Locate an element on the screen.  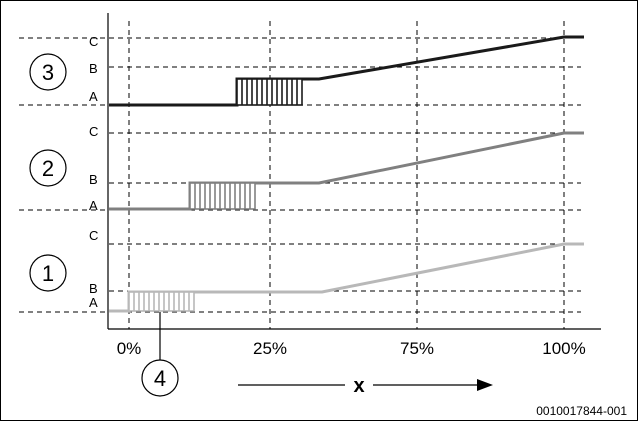
svg-text: 1 is located at coordinates (48, 273).